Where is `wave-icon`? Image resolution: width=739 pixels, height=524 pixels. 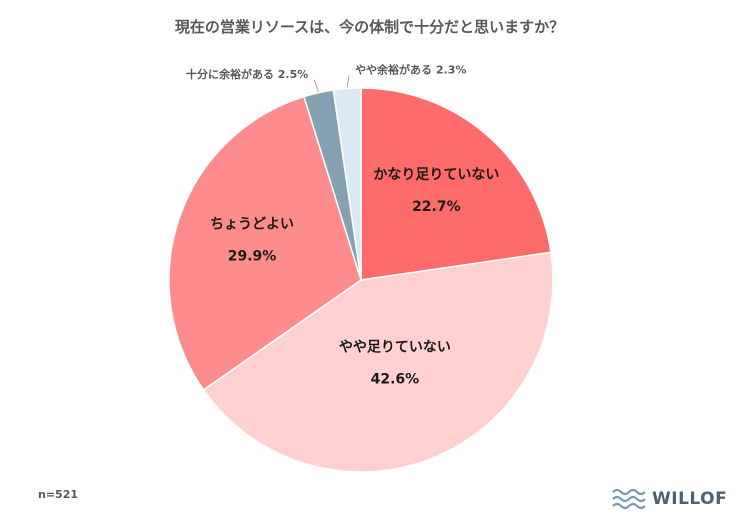 wave-icon is located at coordinates (629, 499).